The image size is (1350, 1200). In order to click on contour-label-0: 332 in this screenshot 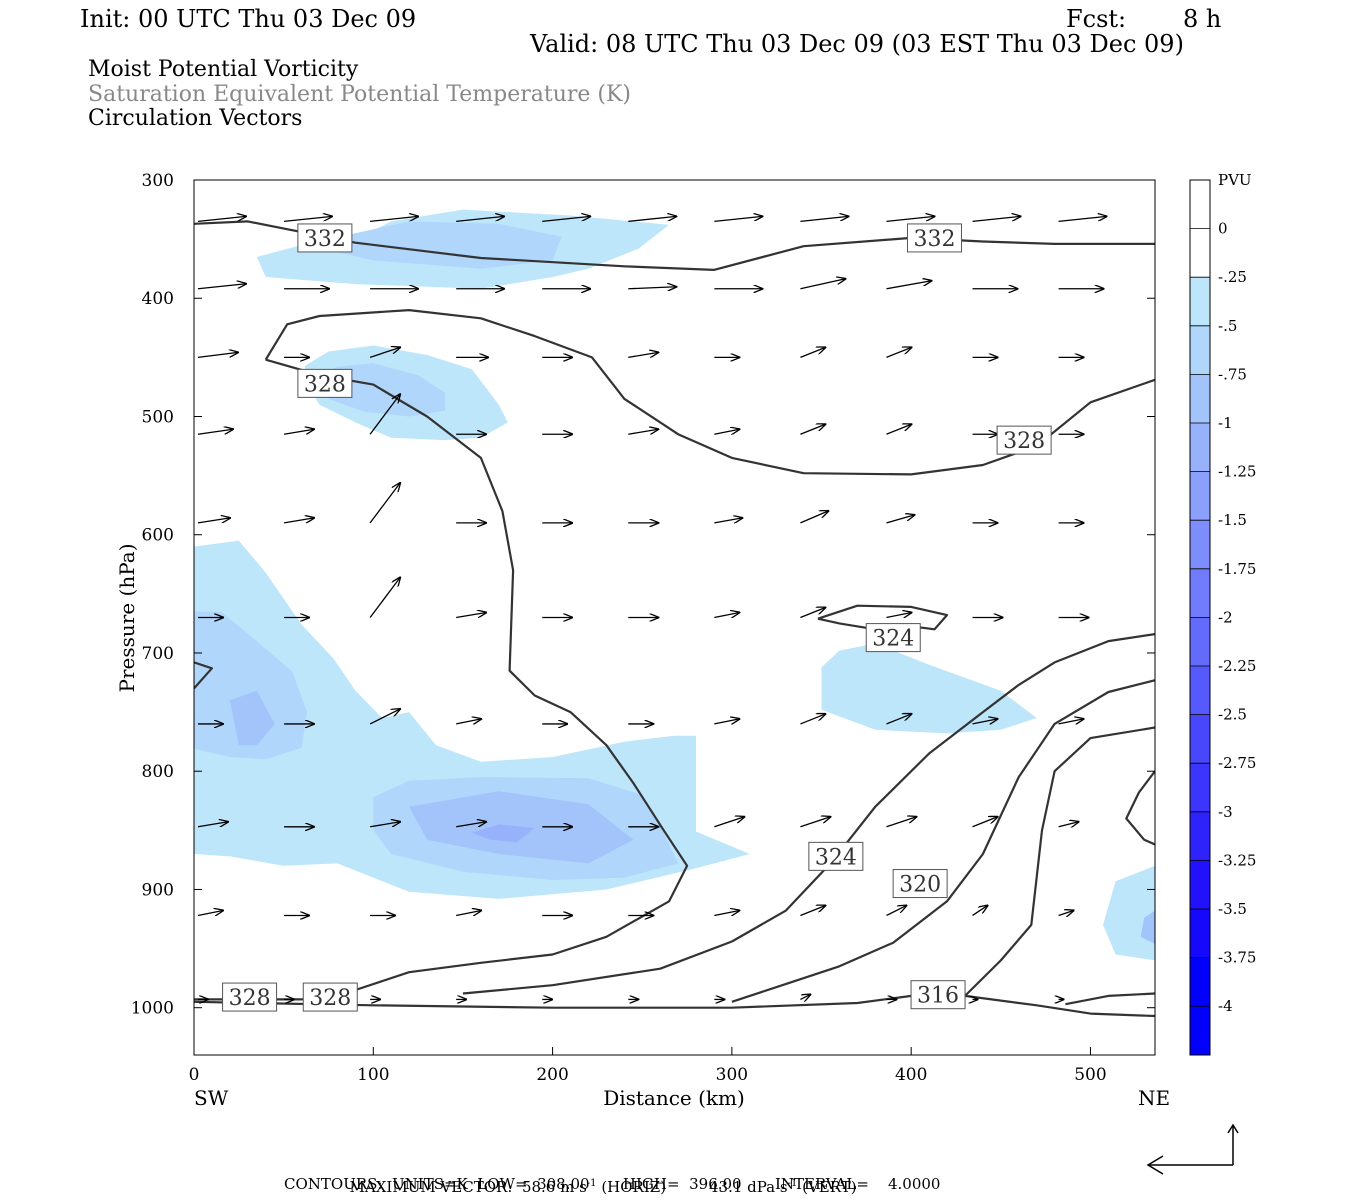, I will do `click(325, 239)`.